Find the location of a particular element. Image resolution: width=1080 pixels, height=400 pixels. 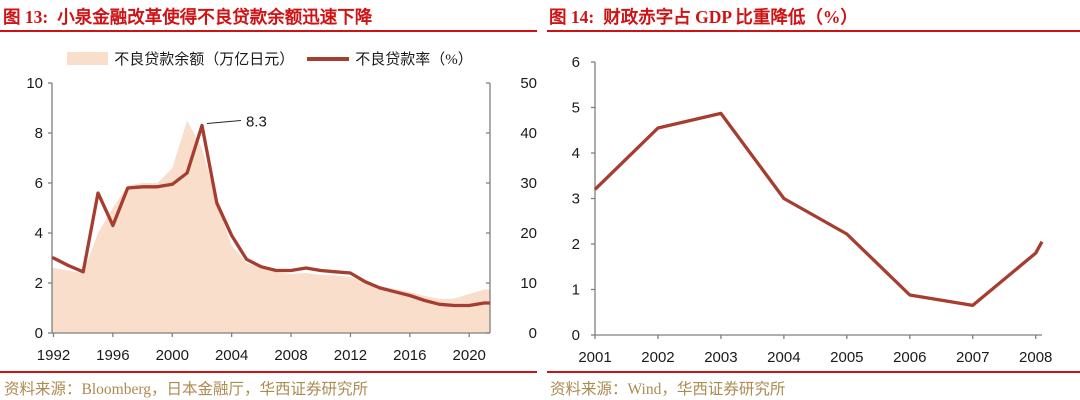

left-axis-label: 0 is located at coordinates (39, 333).